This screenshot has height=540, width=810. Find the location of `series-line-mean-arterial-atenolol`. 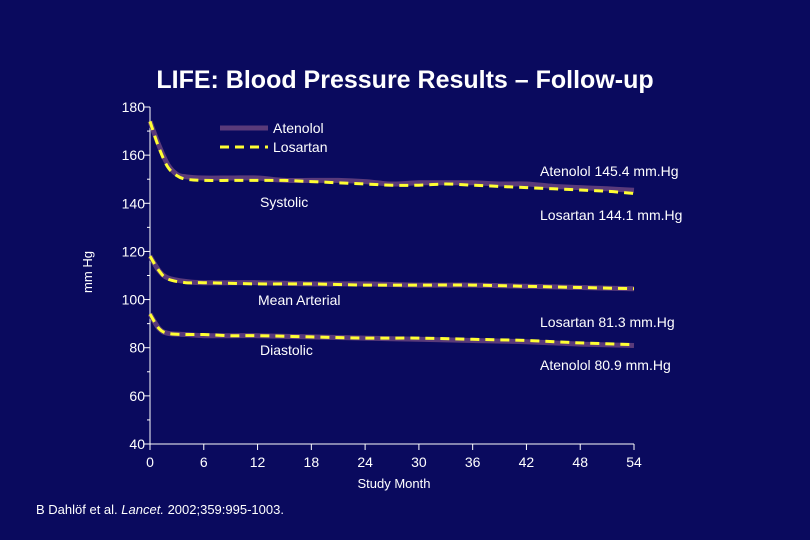

series-line-mean-arterial-atenolol is located at coordinates (391, 273).